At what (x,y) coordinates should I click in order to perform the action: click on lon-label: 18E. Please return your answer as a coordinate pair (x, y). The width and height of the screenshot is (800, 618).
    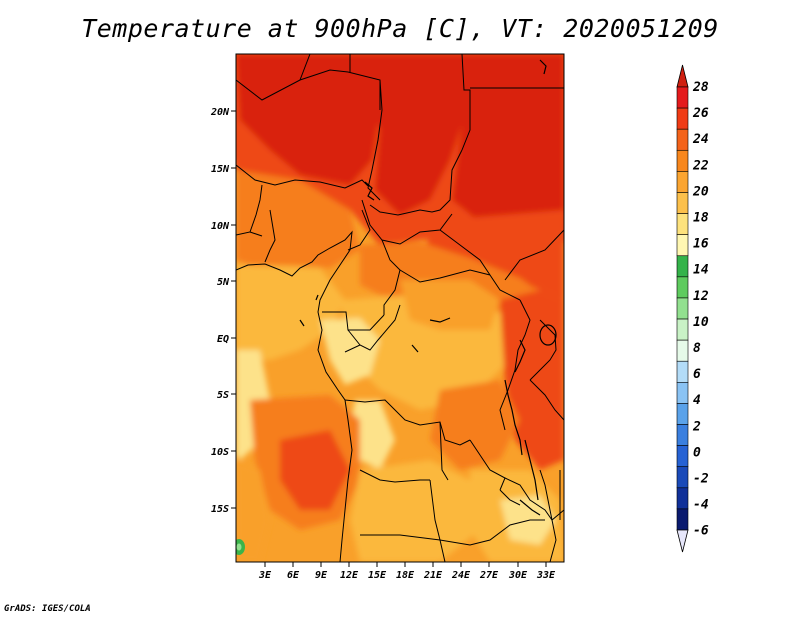
    Looking at the image, I should click on (405, 575).